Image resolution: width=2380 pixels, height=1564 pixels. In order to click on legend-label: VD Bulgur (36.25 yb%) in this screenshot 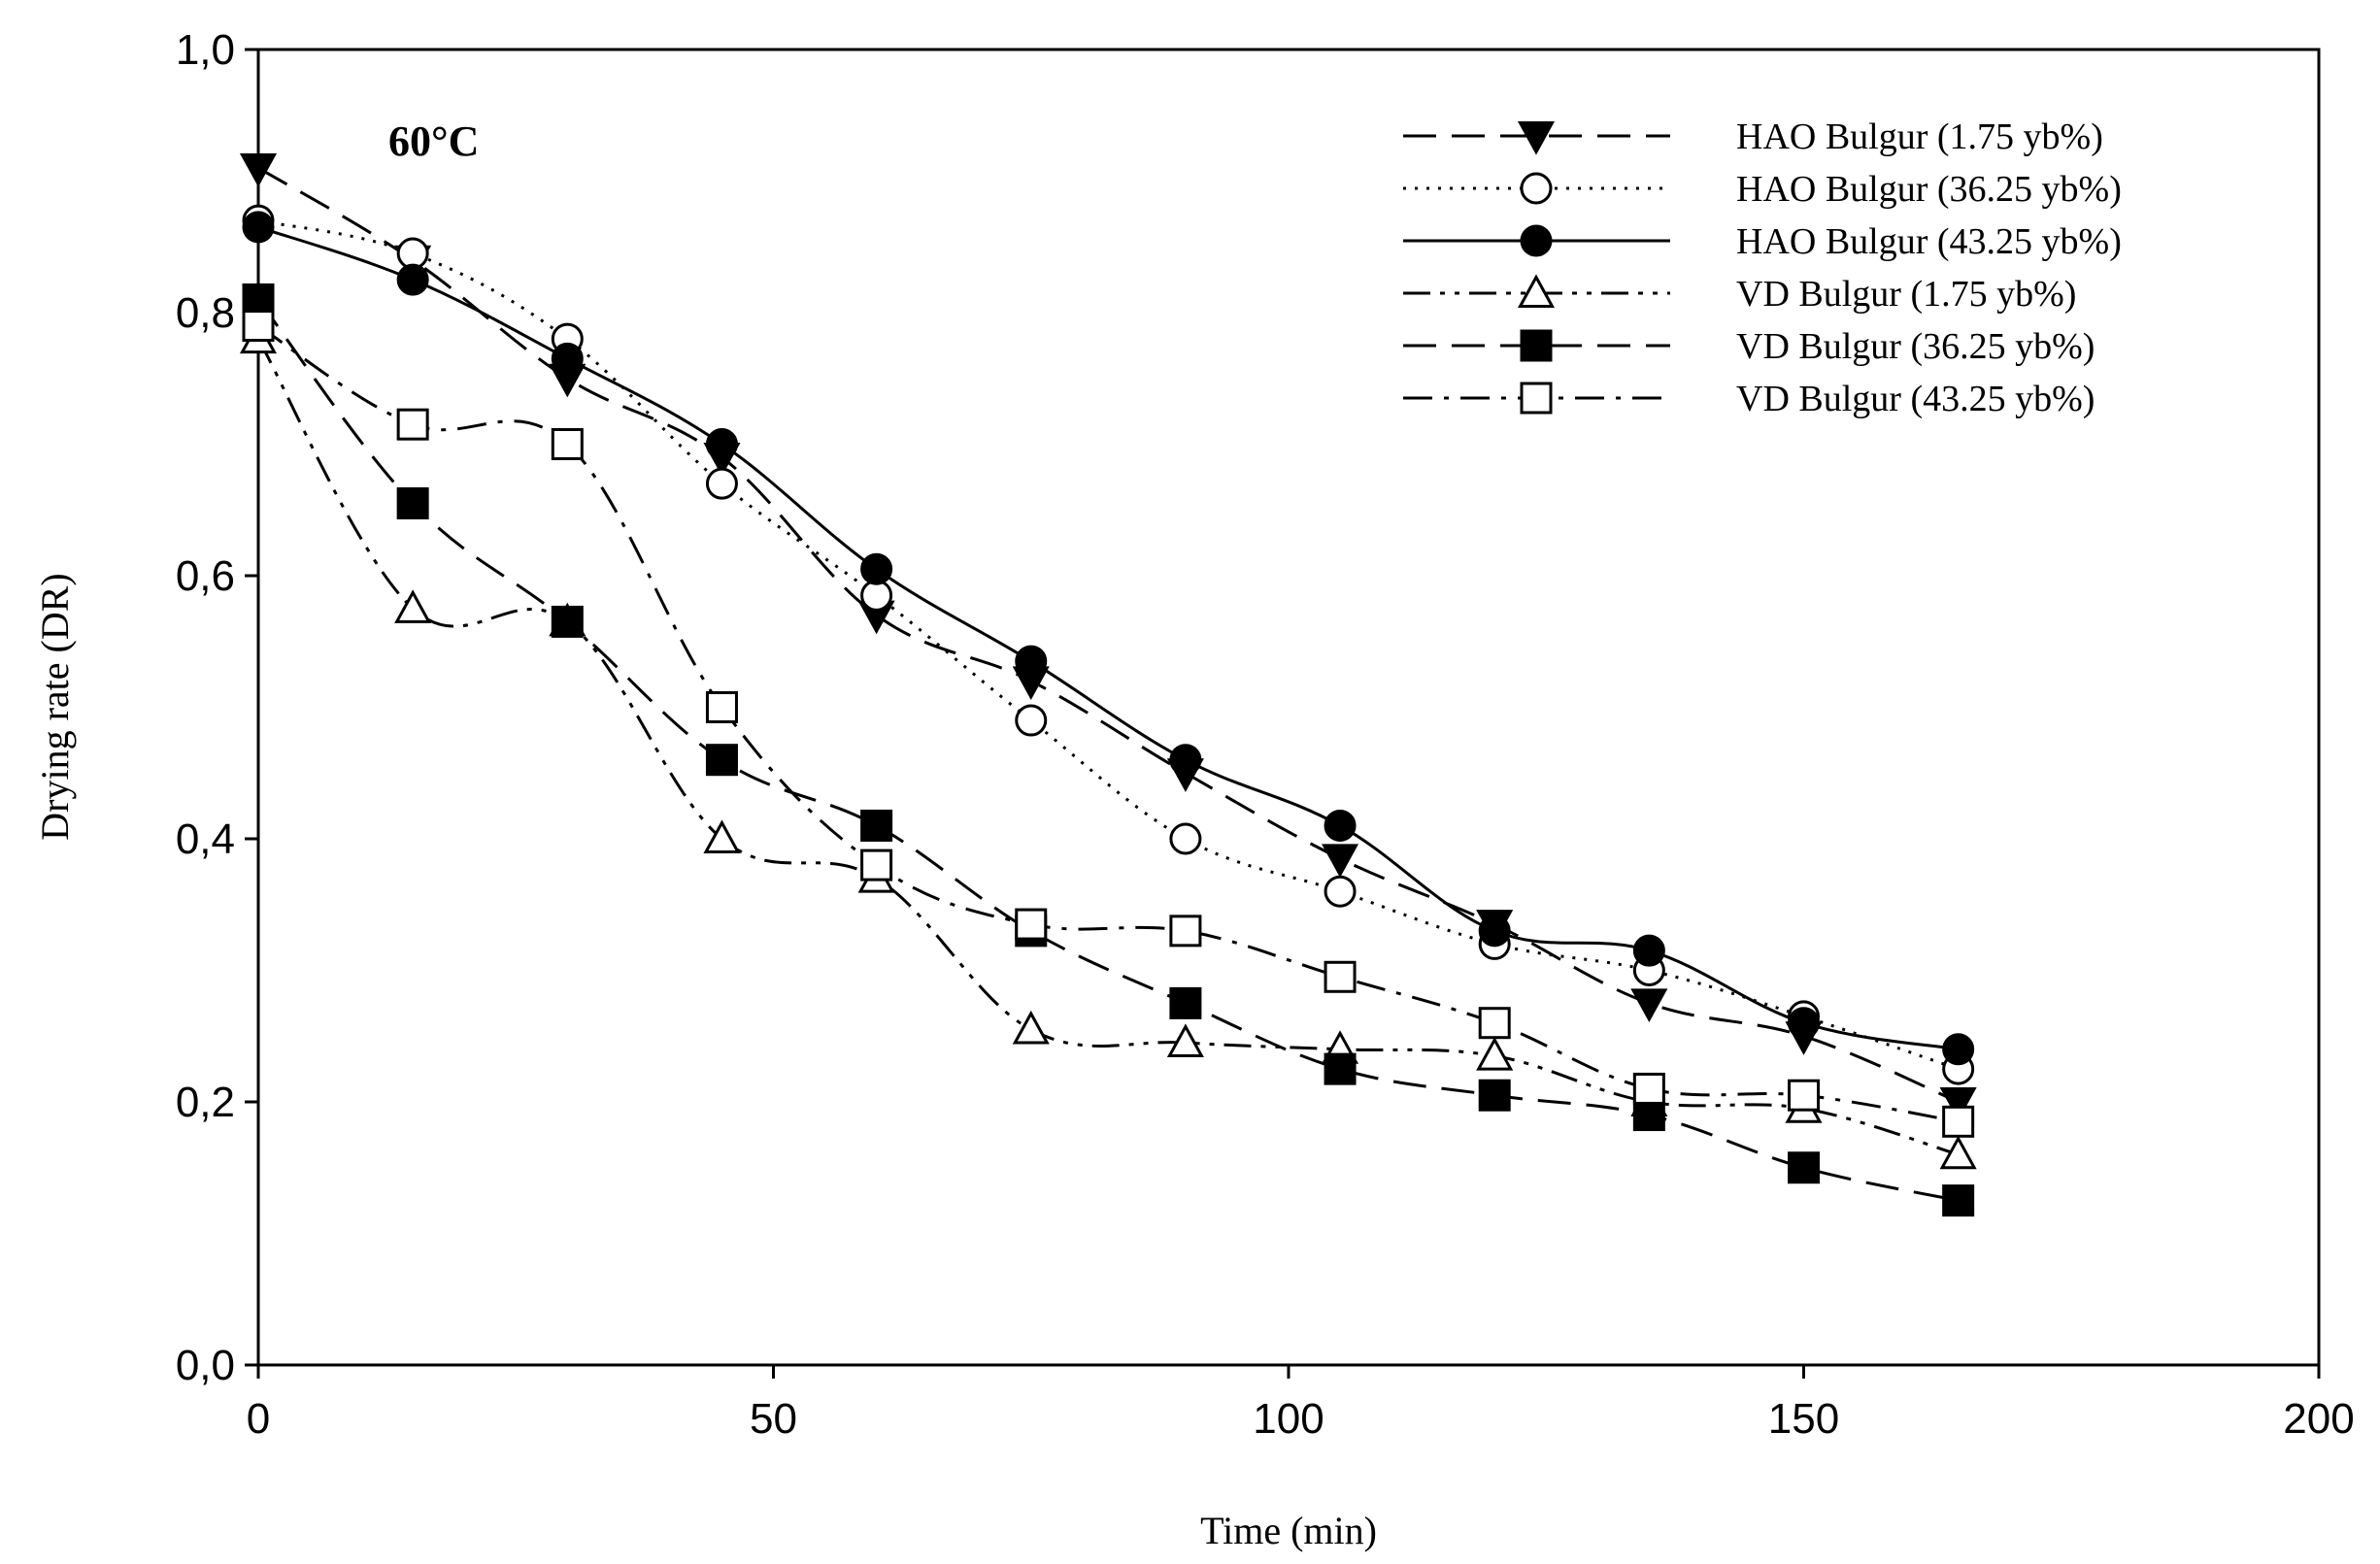, I will do `click(1915, 346)`.